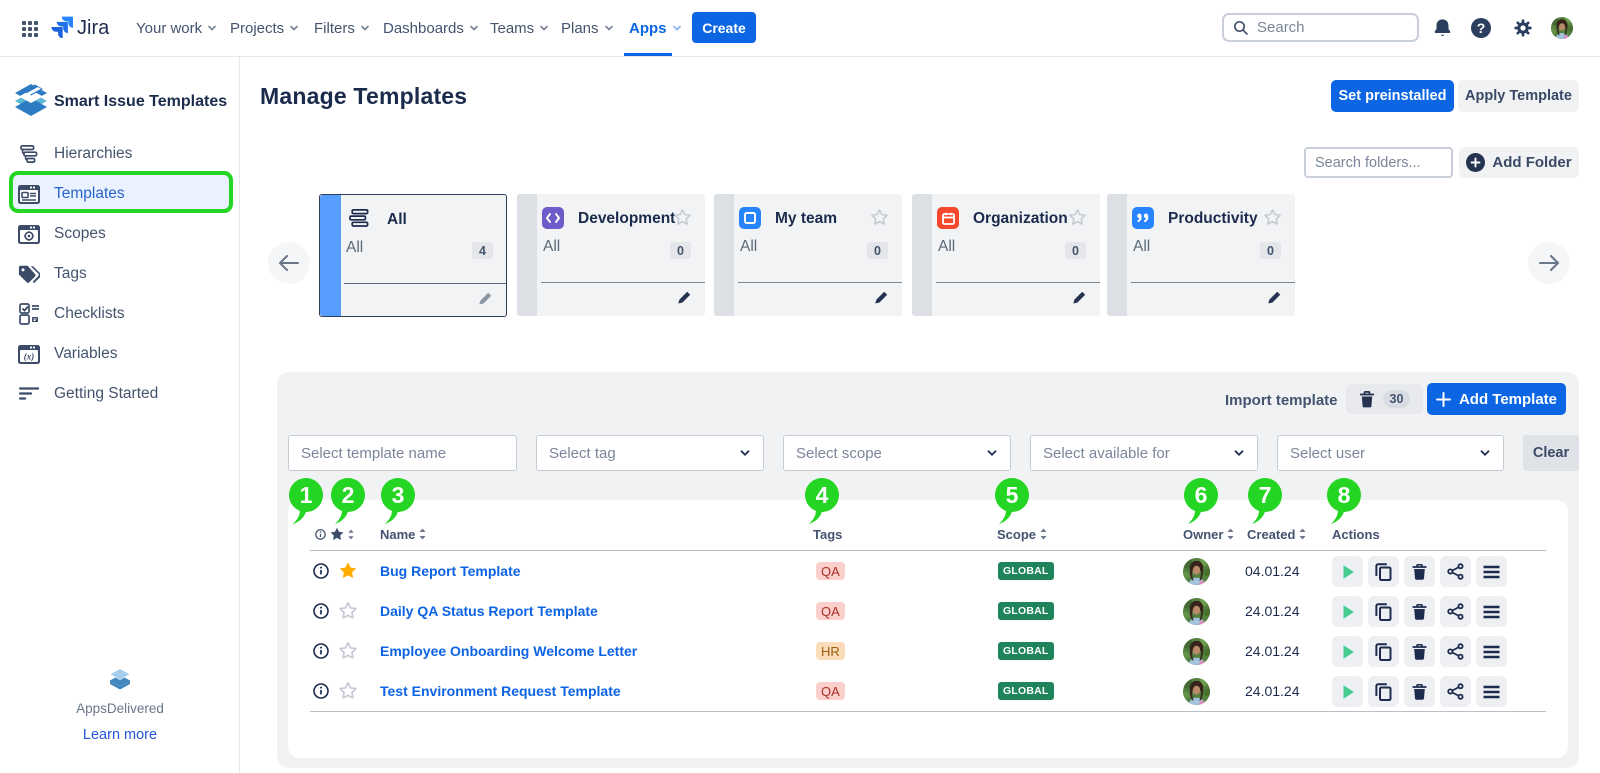 The width and height of the screenshot is (1600, 773). I want to click on svg-text: (x), so click(29, 356).